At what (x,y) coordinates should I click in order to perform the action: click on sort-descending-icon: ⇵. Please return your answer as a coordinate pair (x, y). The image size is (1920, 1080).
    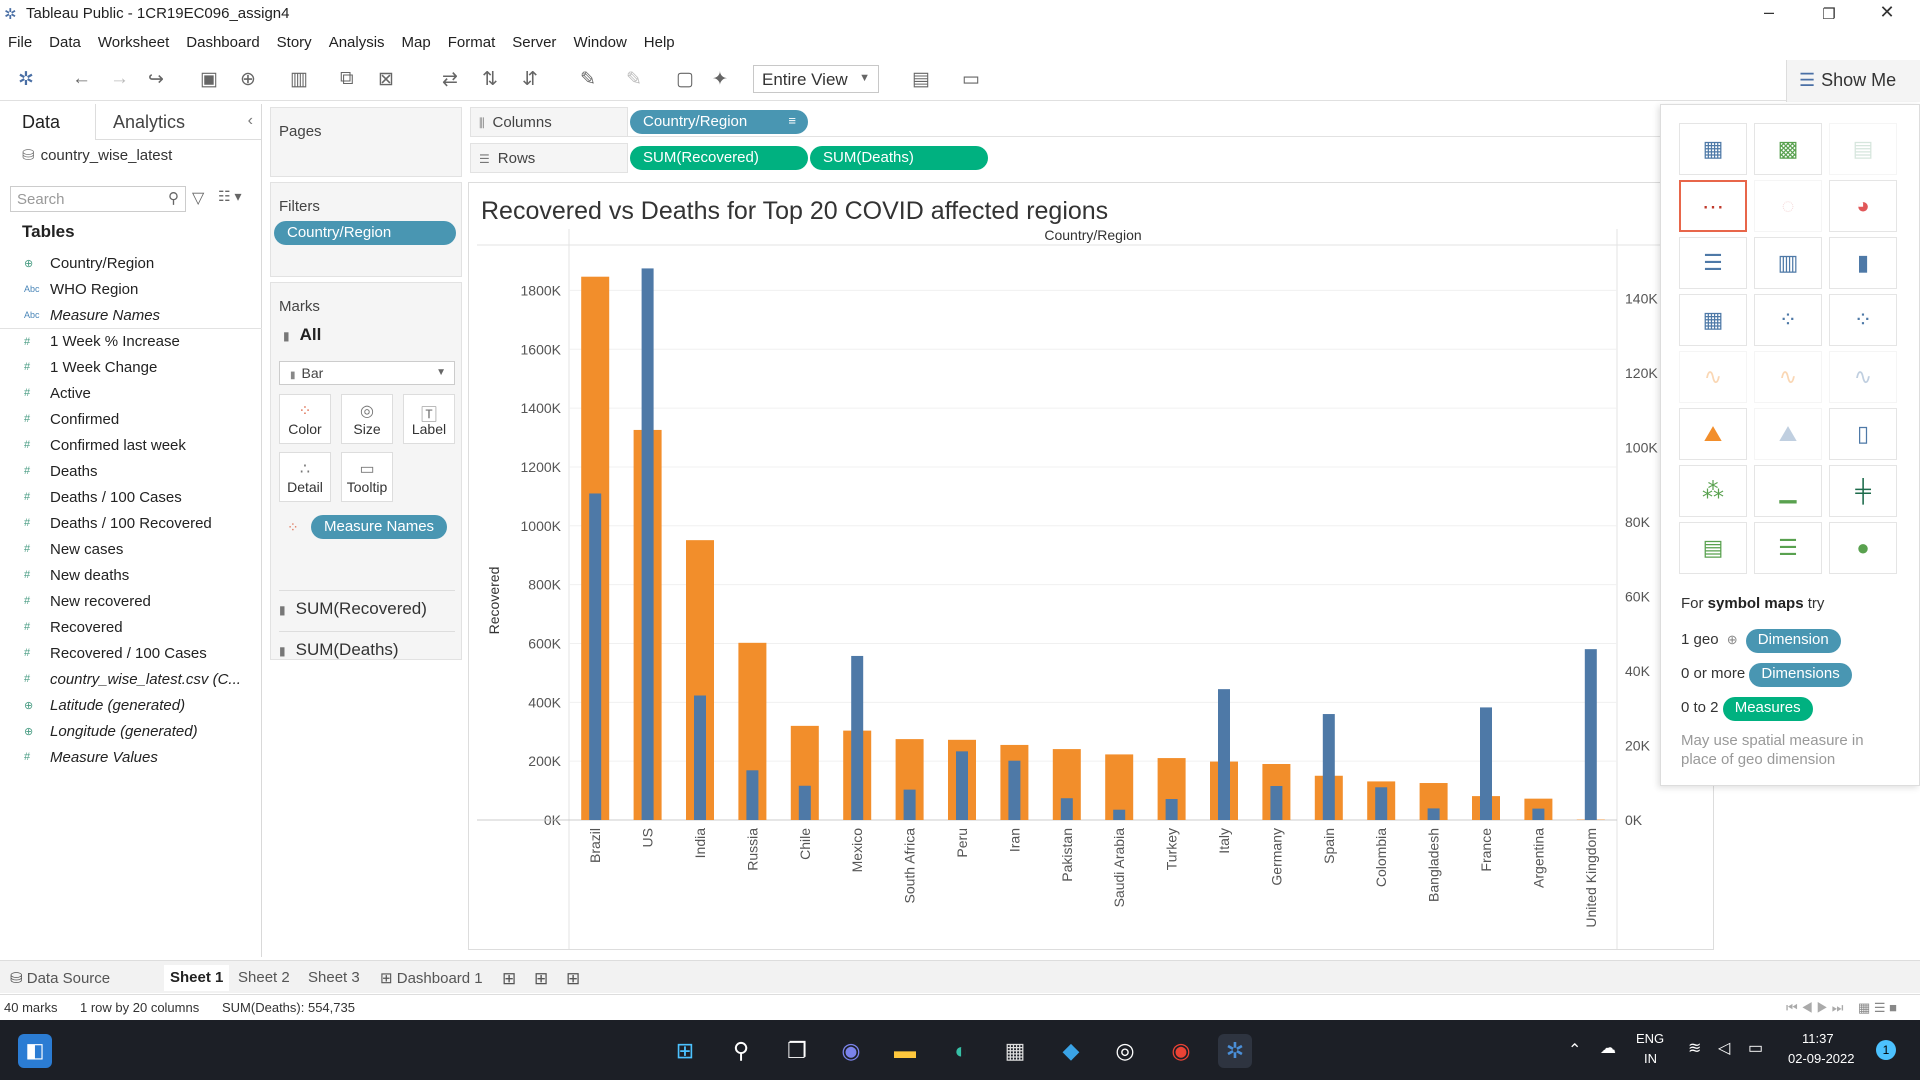
    Looking at the image, I should click on (530, 79).